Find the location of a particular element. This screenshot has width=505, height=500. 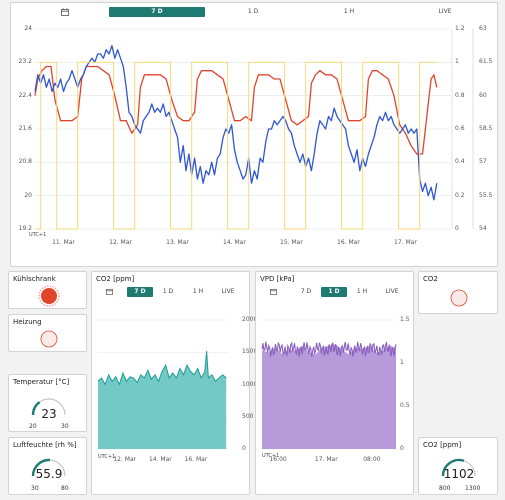

vpd-area is located at coordinates (329, 396).